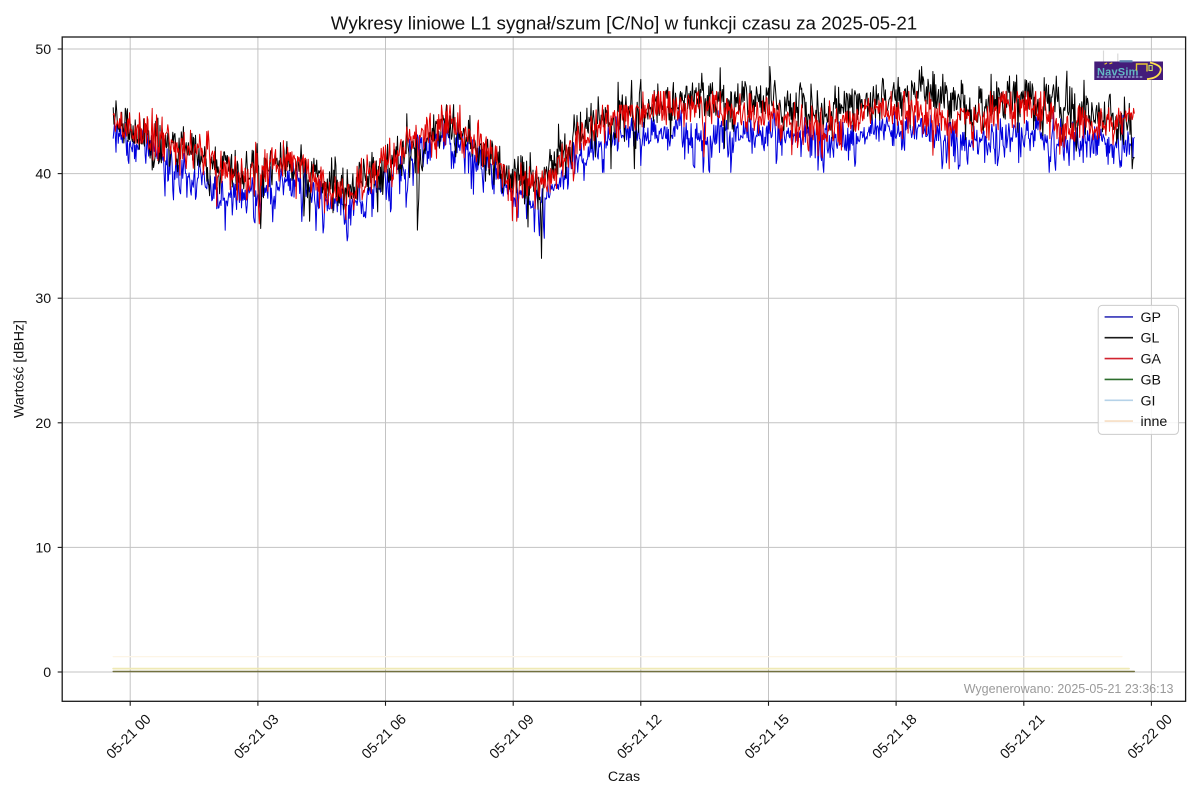  I want to click on svg-text:Wygenerowano: 2025-05-21 23:36: Wygenerowano: 2025-05-21 23:36:13, so click(1069, 689).